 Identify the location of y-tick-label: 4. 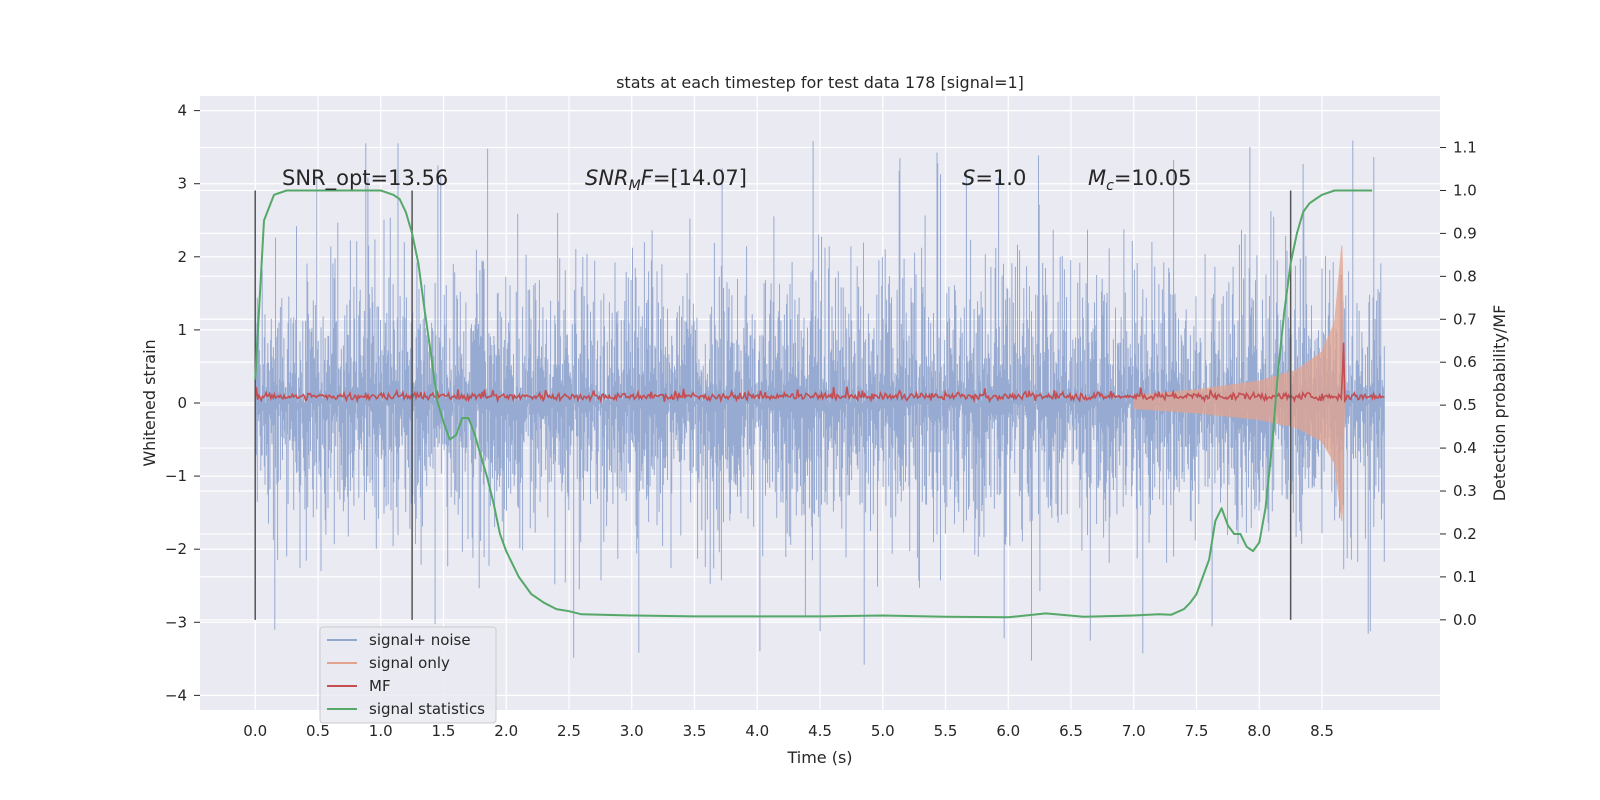
(182, 111).